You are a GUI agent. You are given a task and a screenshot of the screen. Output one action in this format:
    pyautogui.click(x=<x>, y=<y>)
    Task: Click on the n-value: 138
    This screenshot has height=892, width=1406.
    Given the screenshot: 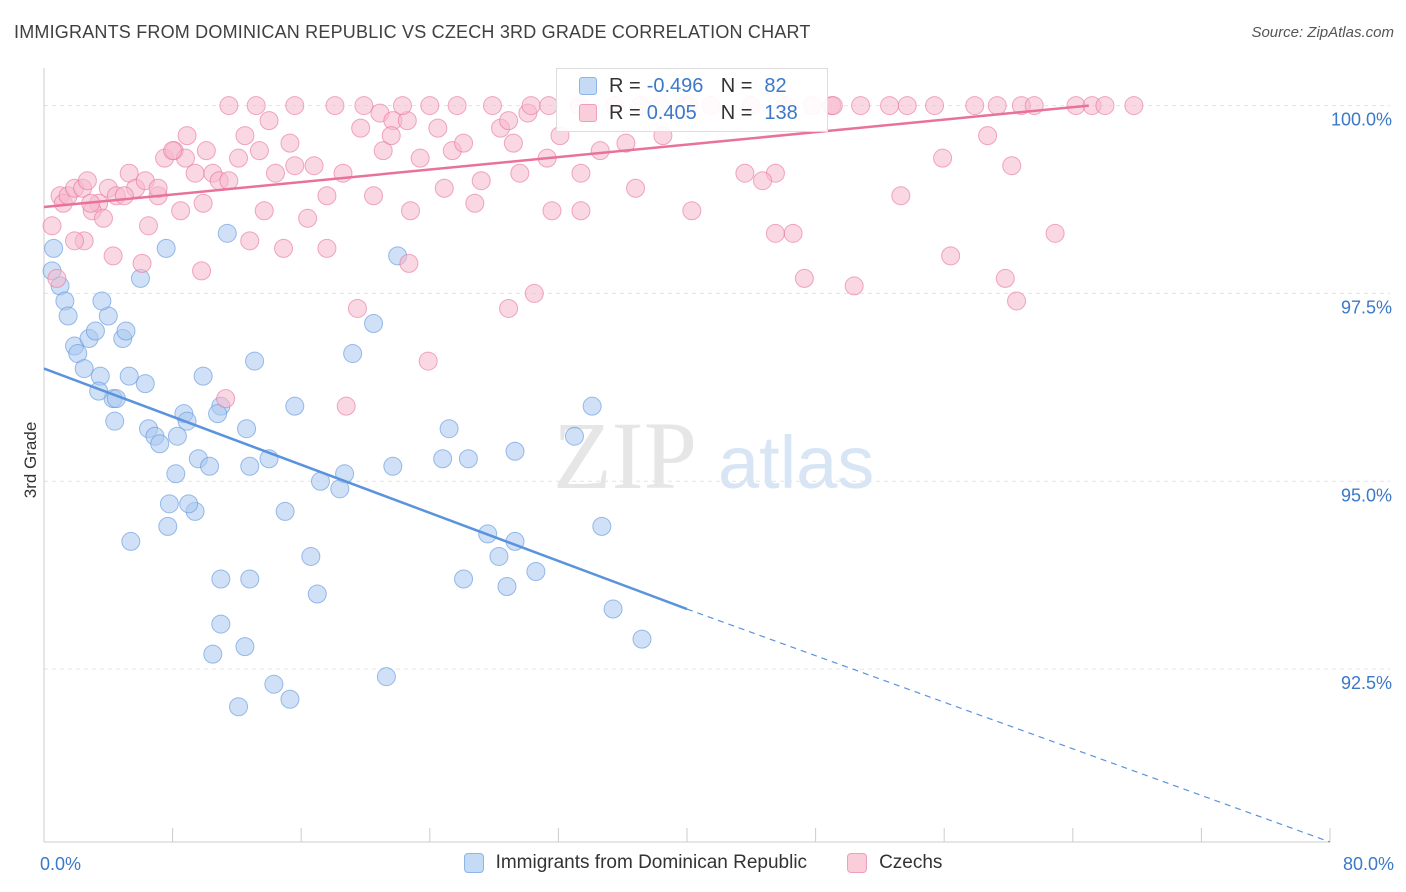 What is the action you would take?
    pyautogui.click(x=781, y=112)
    